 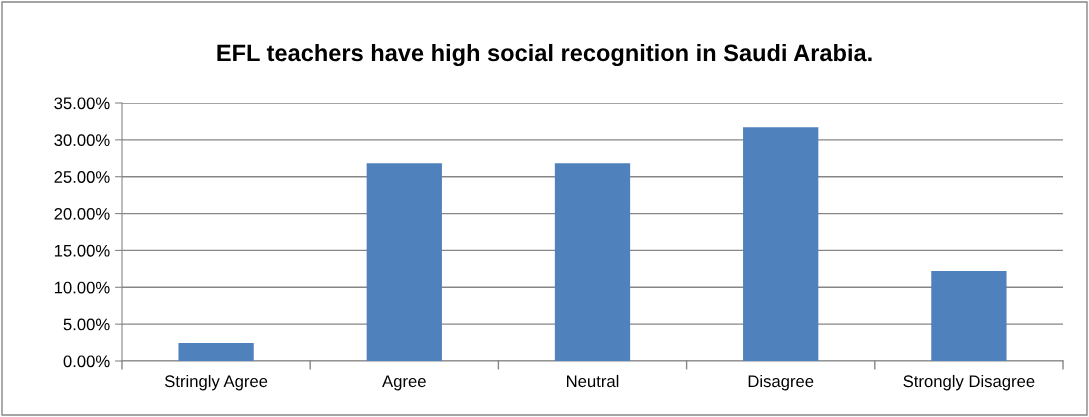 I want to click on y-tick-label: 25.00%, so click(x=82, y=177).